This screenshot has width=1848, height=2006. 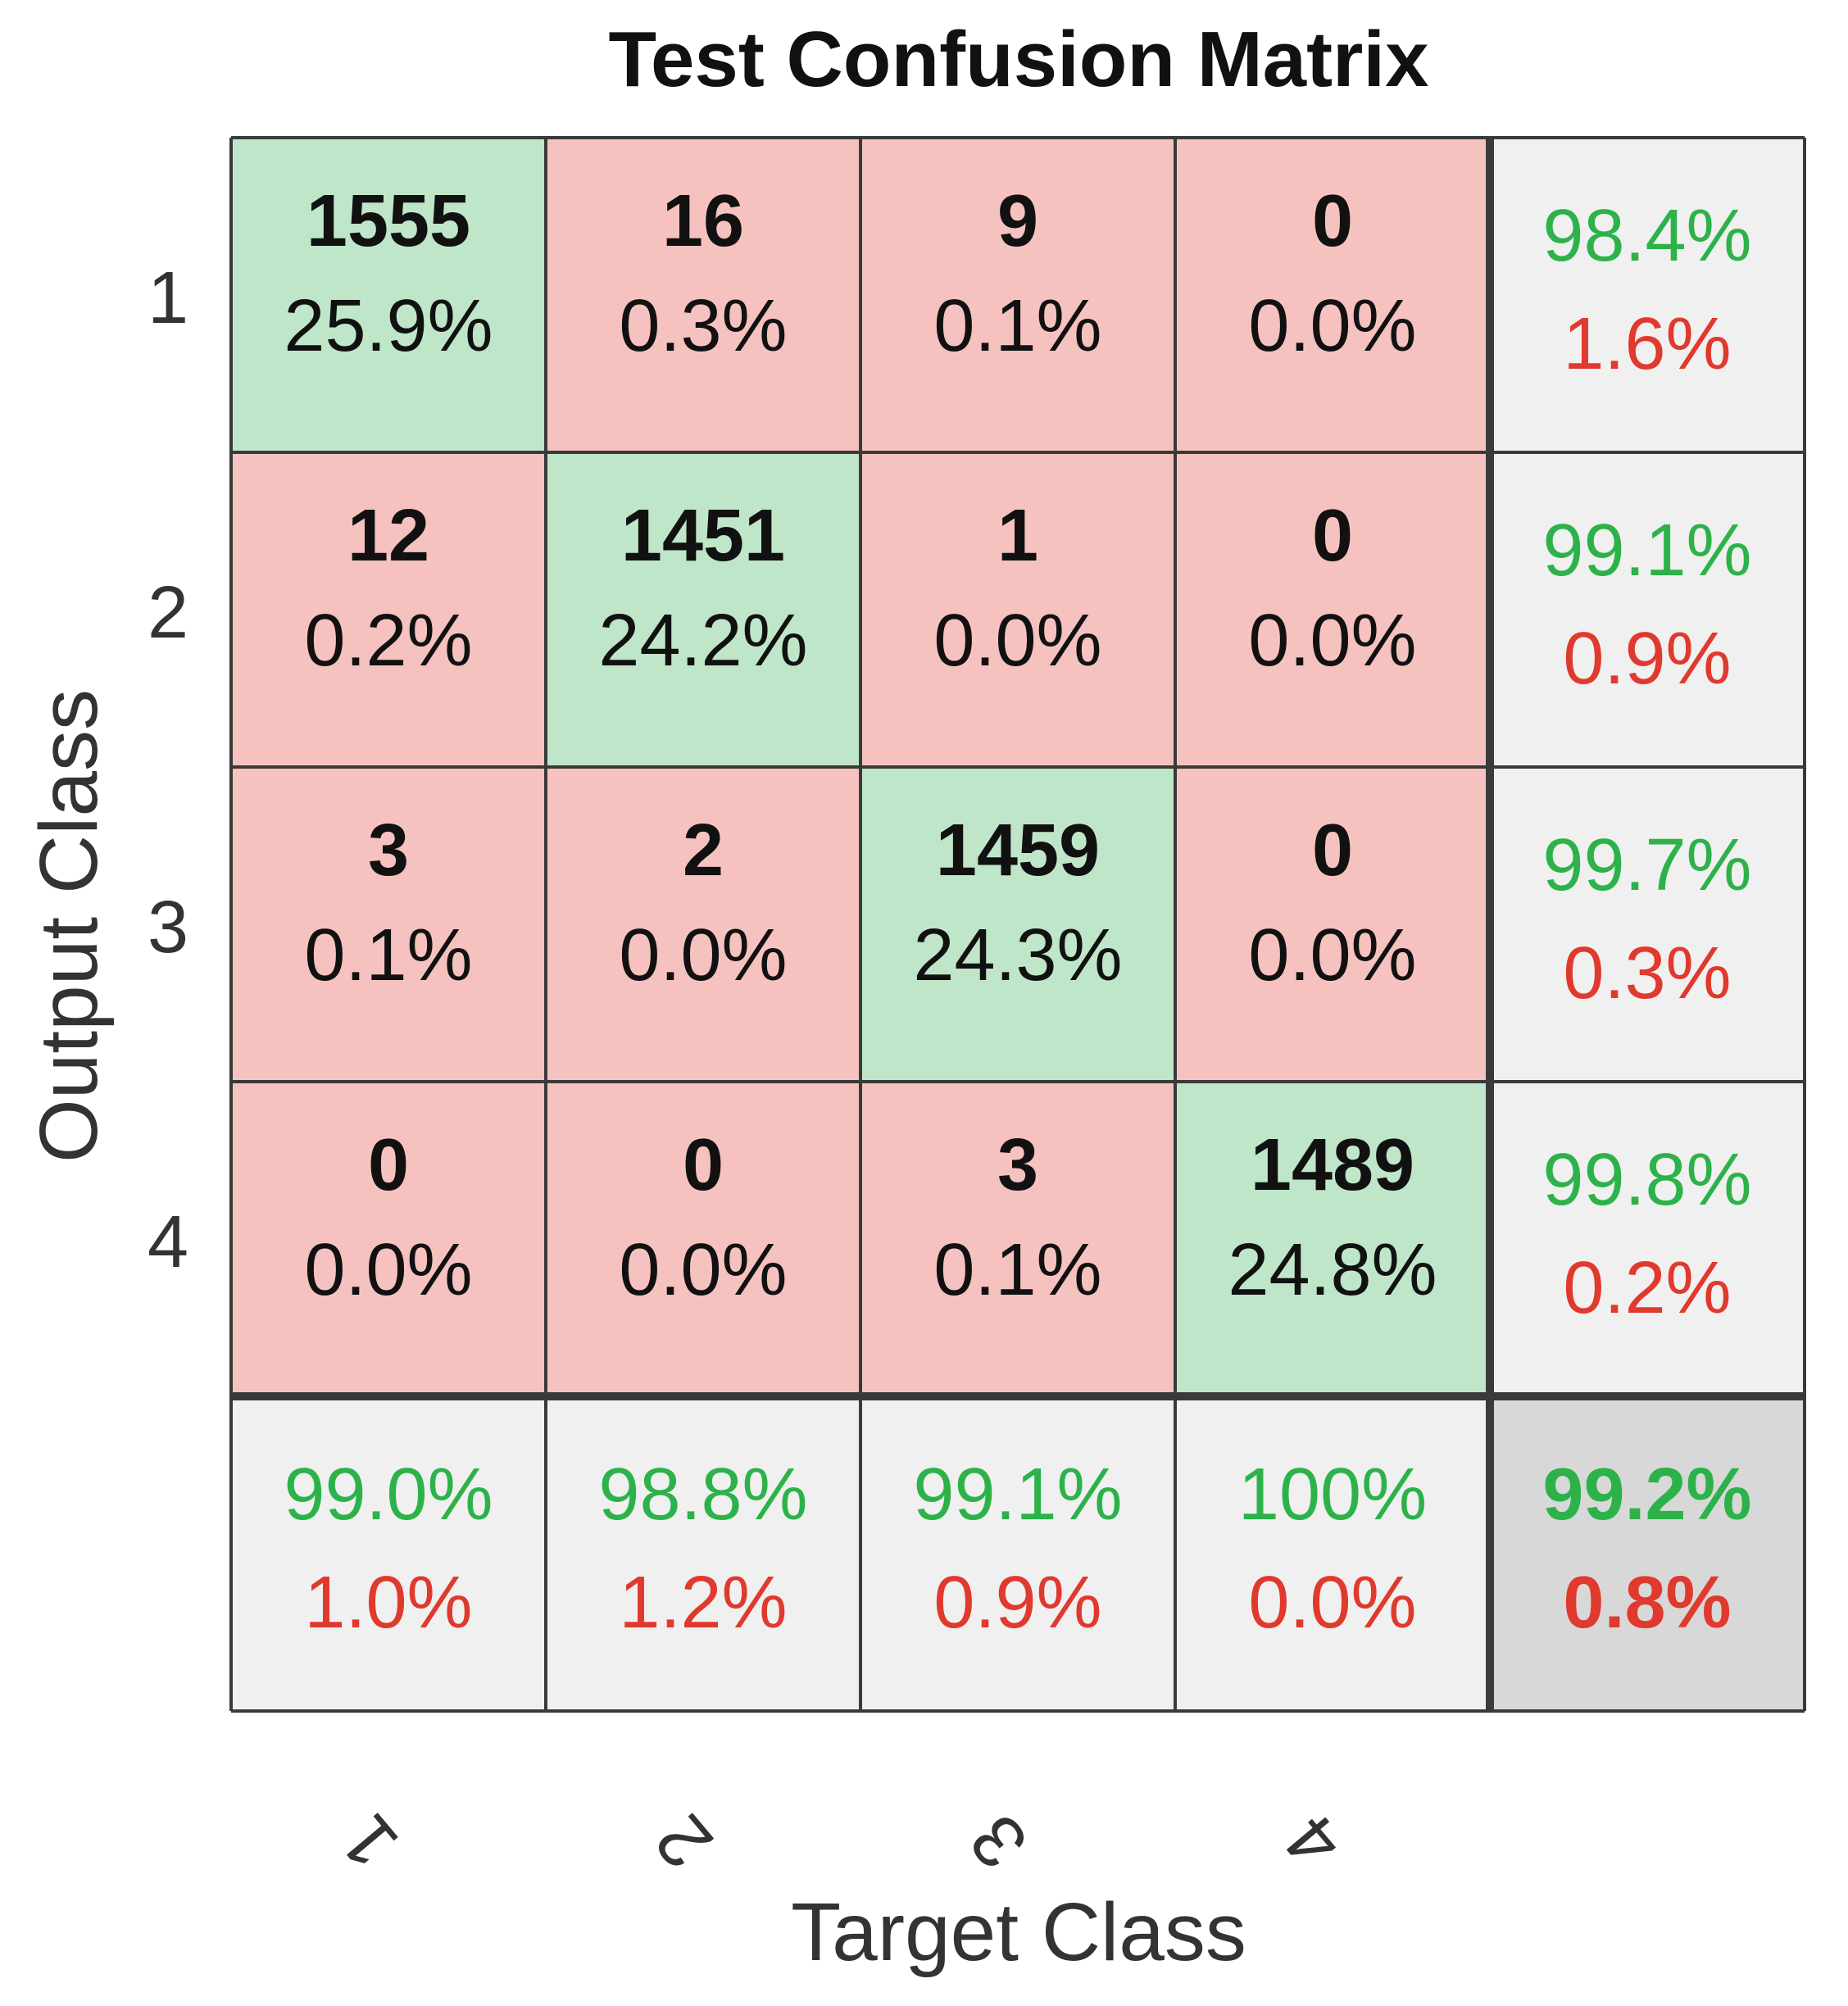 I want to click on cell-count-label: 2, so click(x=703, y=851).